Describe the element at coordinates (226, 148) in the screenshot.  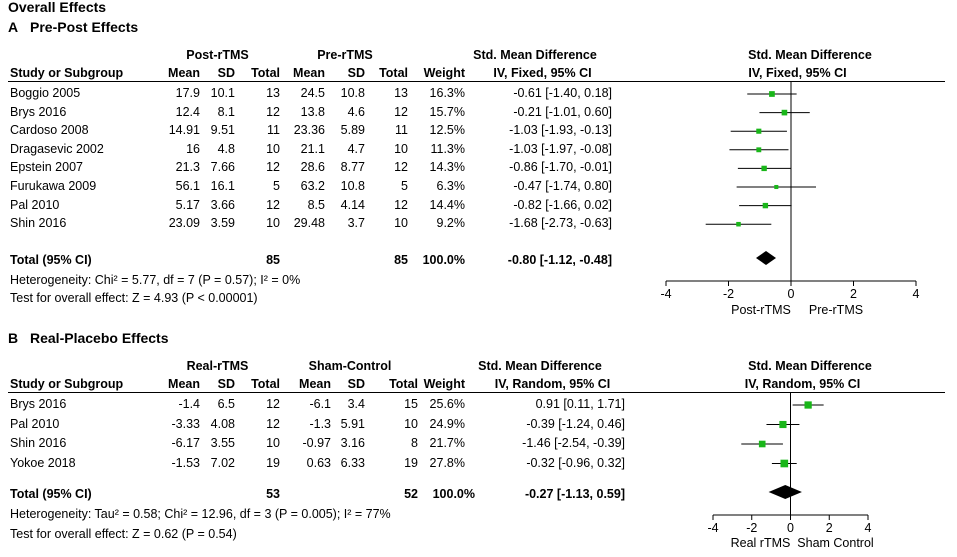
I see `sd-1: 4.8` at that location.